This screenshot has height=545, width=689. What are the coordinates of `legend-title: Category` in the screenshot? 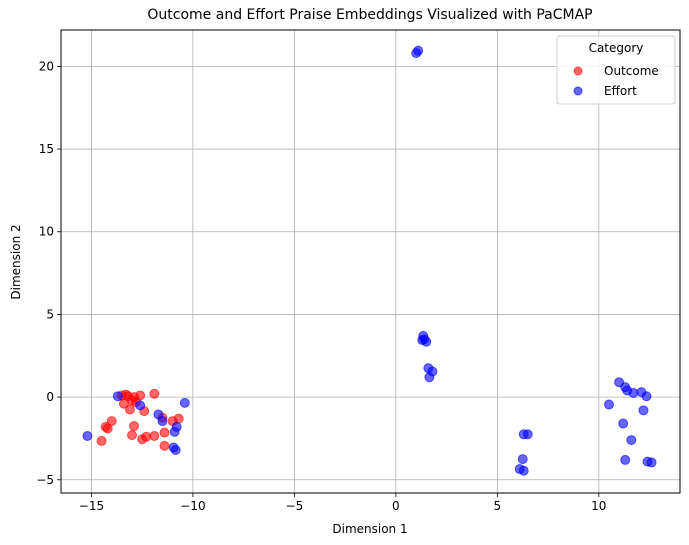 It's located at (616, 48).